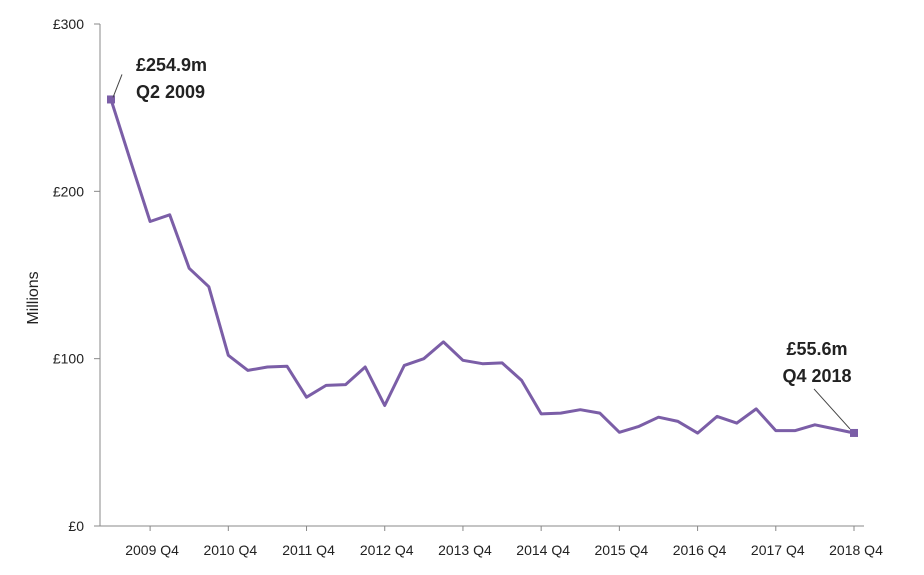  I want to click on annotation-value: £254.9m, so click(171, 65).